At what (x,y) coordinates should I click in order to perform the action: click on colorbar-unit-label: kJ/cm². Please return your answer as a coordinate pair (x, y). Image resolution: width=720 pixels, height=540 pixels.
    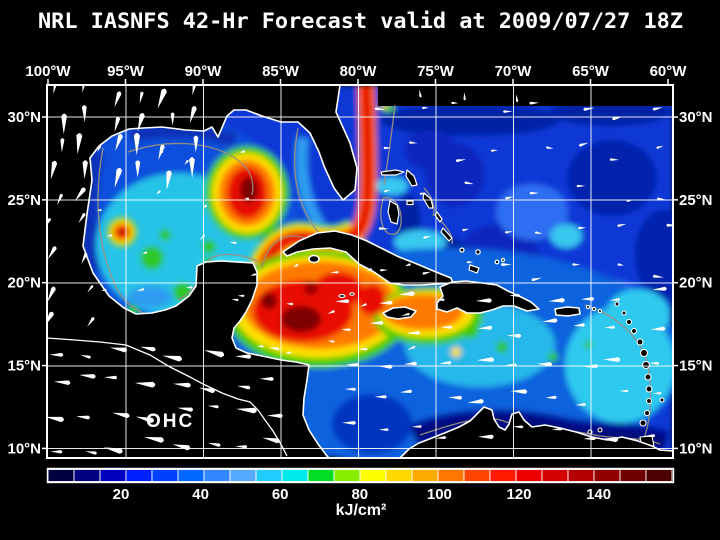
    Looking at the image, I should click on (361, 510).